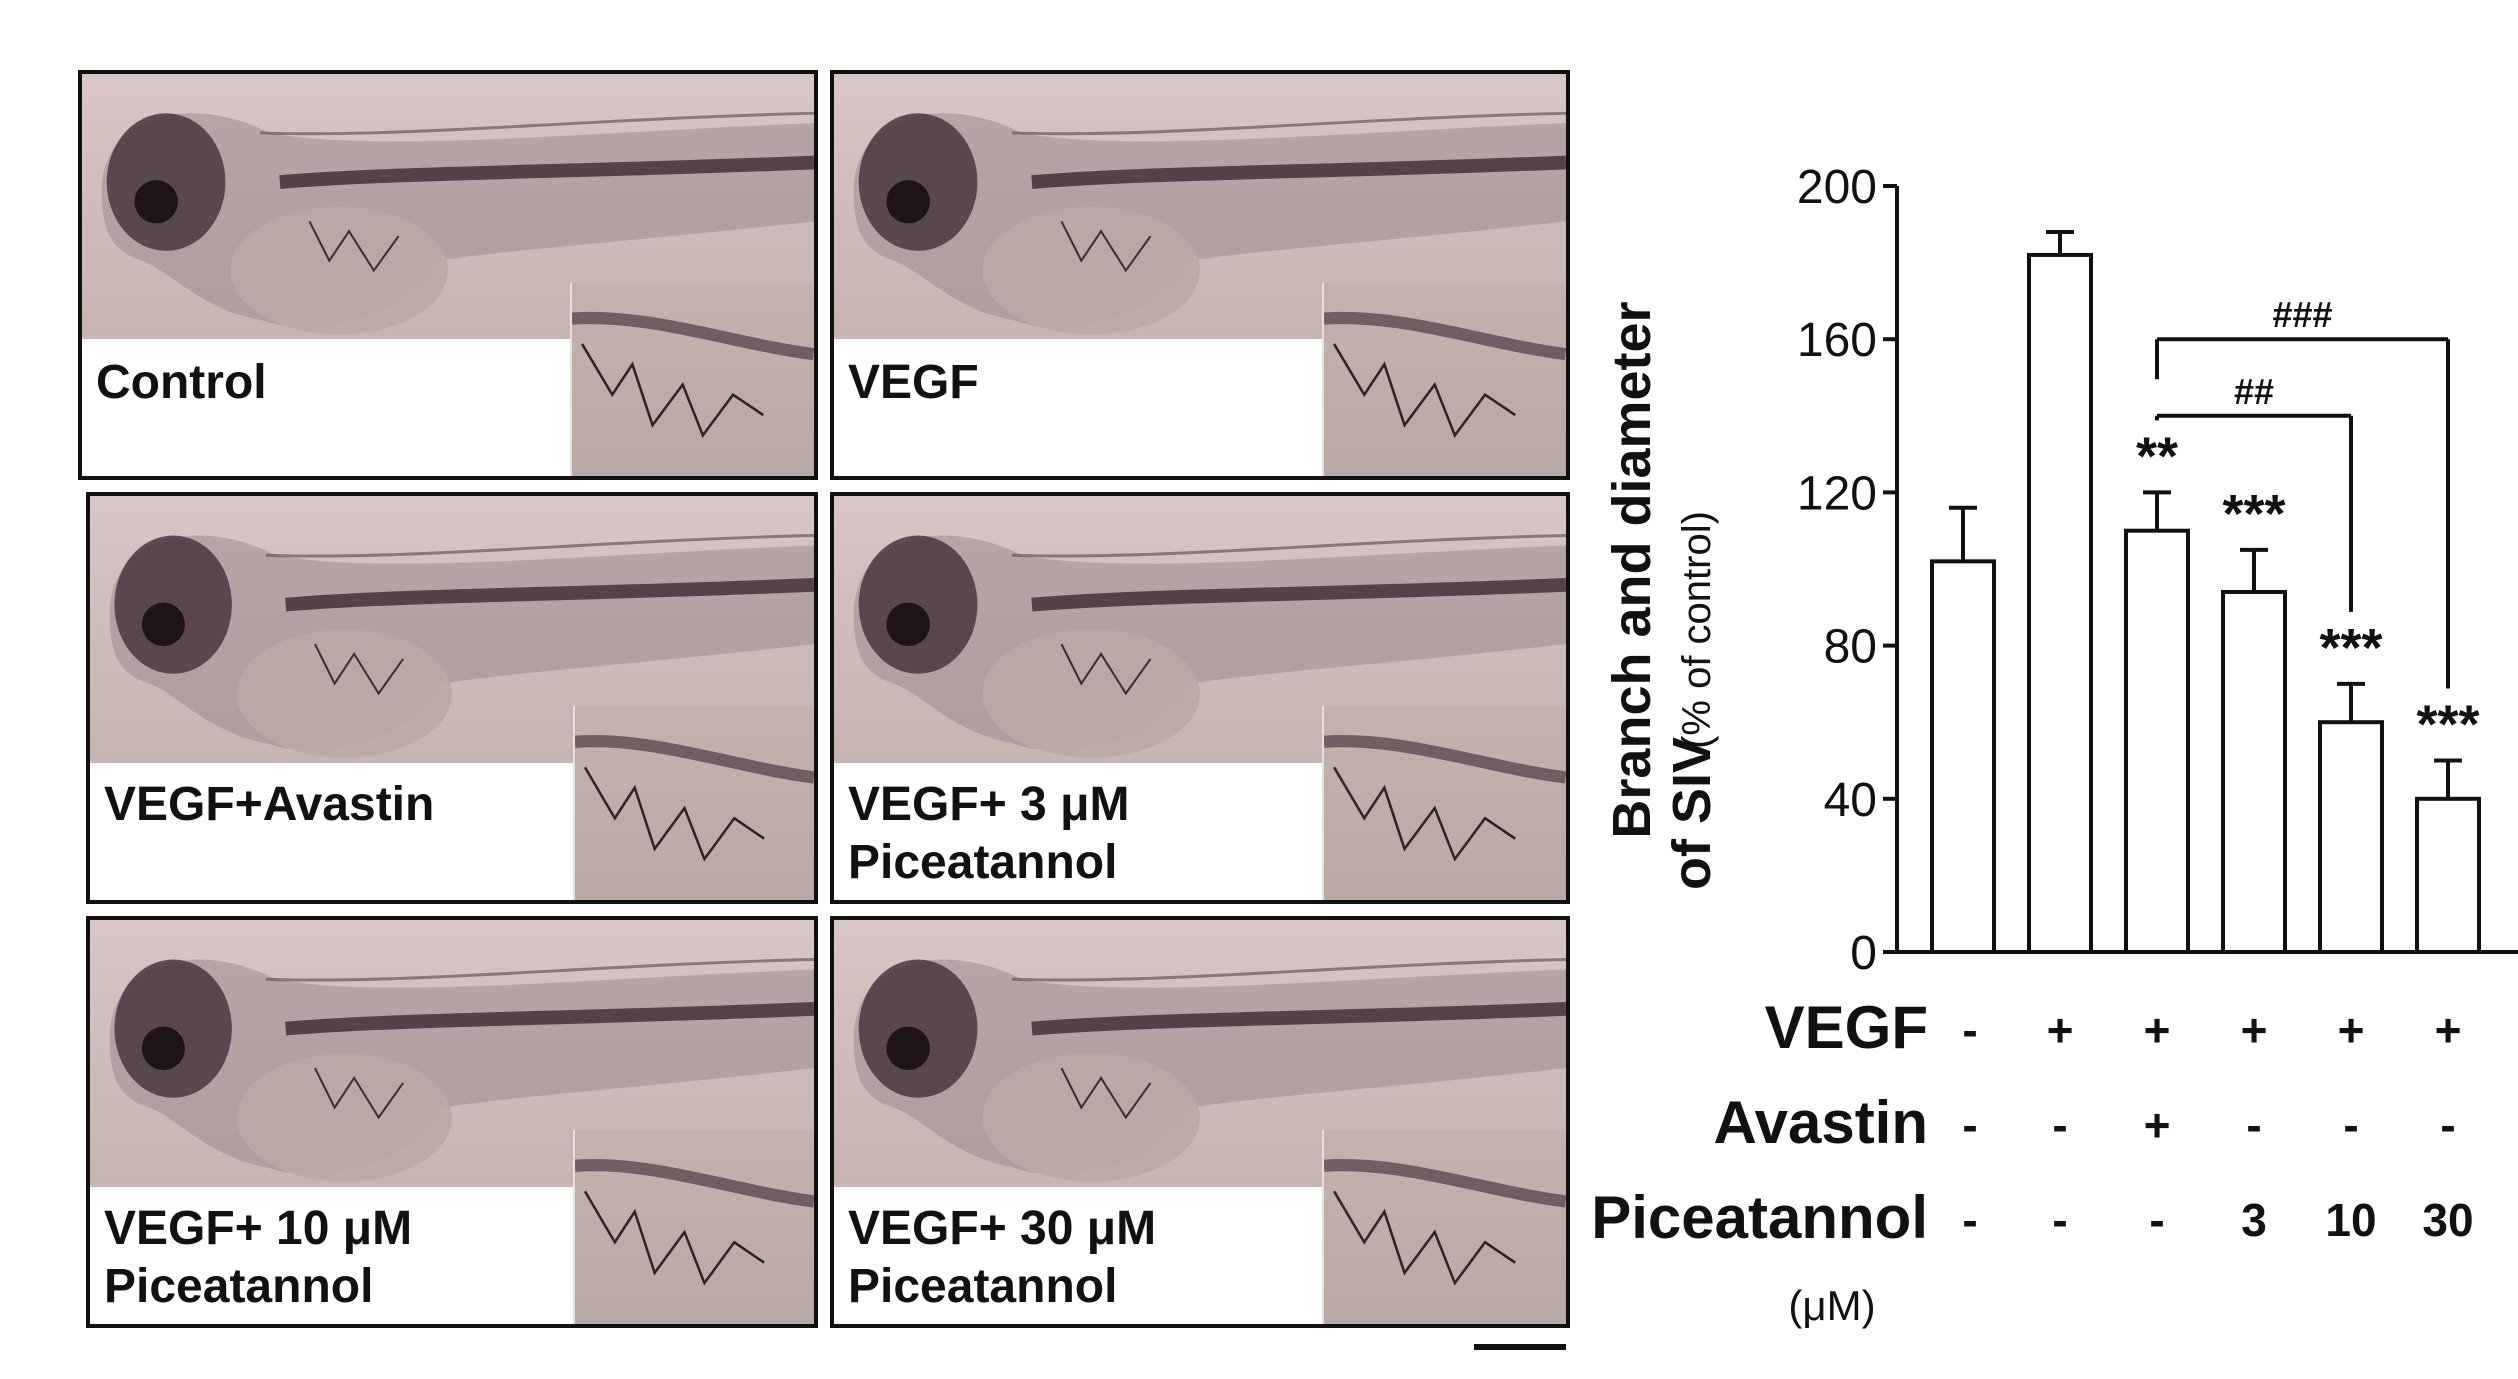 This screenshot has width=2518, height=1379. Describe the element at coordinates (1850, 647) in the screenshot. I see `y-tick-label: 80` at that location.